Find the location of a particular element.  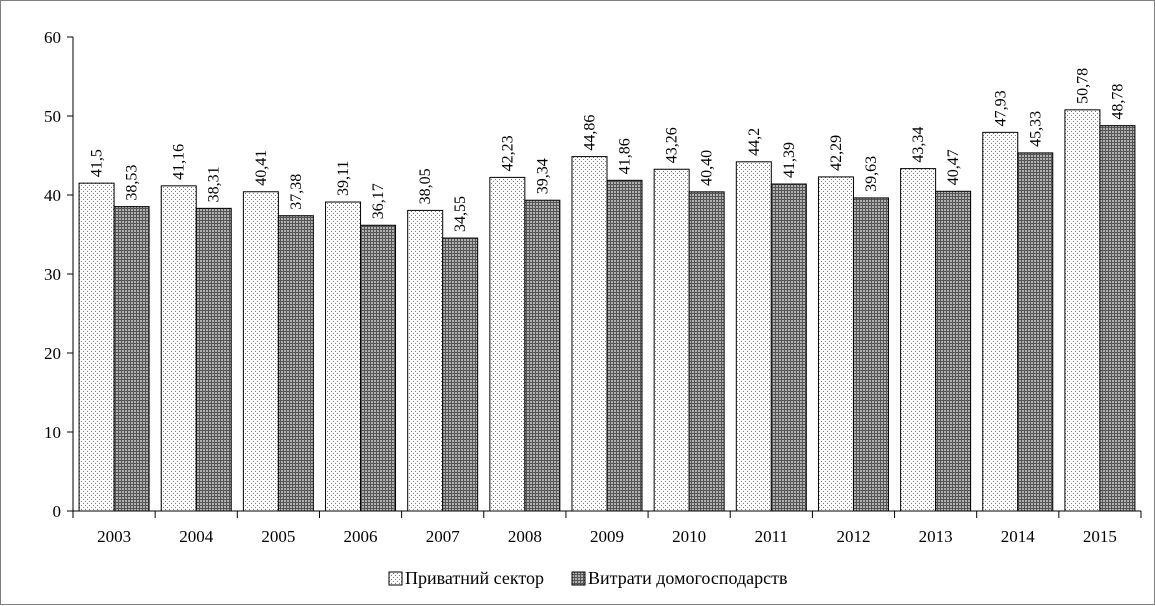

data-label: 47,93 is located at coordinates (1000, 108).